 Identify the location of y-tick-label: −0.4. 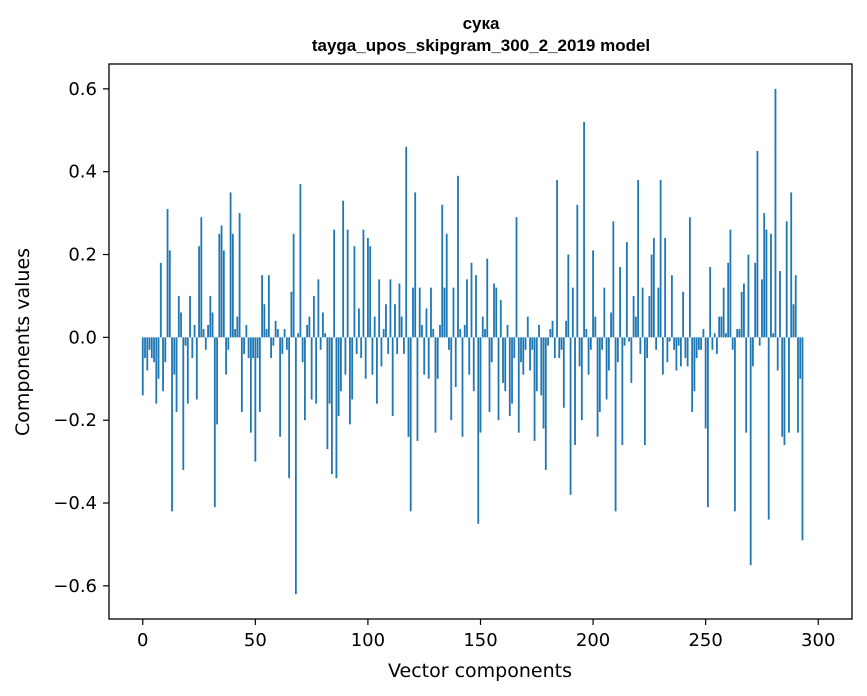
(75, 503).